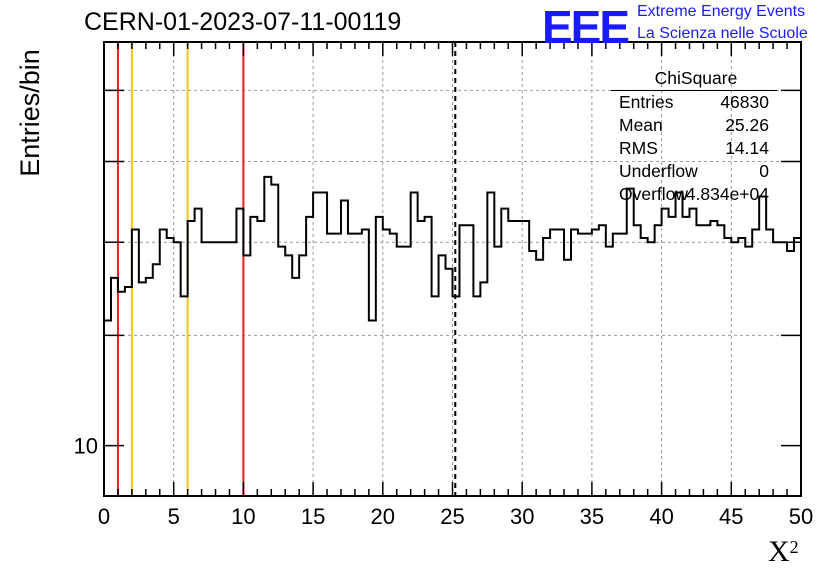 This screenshot has width=836, height=572. What do you see at coordinates (727, 194) in the screenshot?
I see `stats-value: 4.834e+04` at bounding box center [727, 194].